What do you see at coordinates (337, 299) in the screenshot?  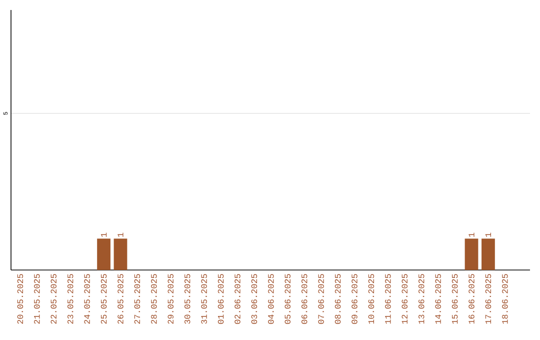 I see `x-tick-label: 08.06.2025` at bounding box center [337, 299].